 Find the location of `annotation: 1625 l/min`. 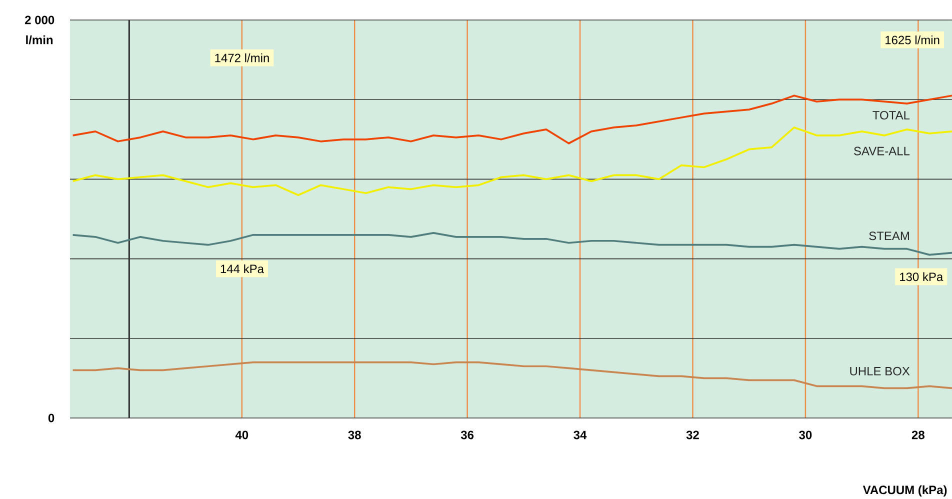

annotation: 1625 l/min is located at coordinates (913, 39).